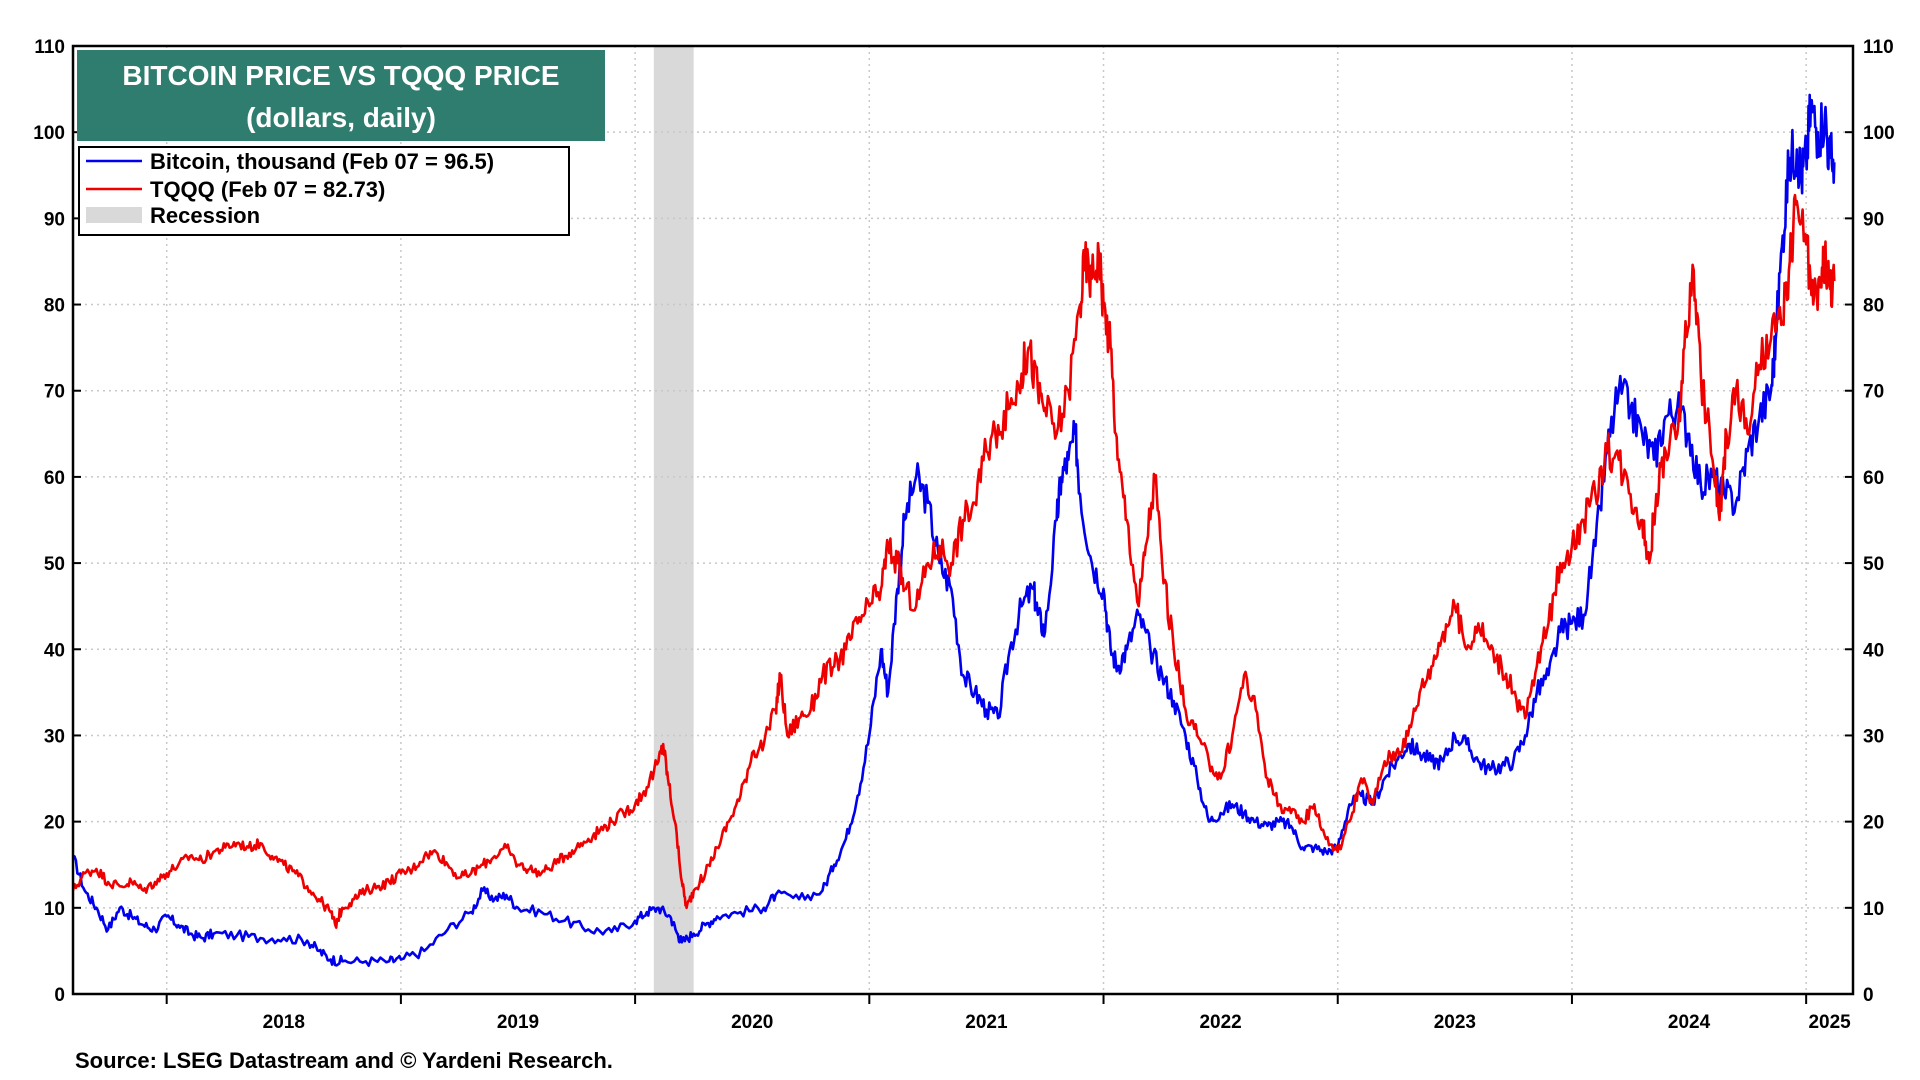  Describe the element at coordinates (59, 995) in the screenshot. I see `y-tick-label-left: 0` at that location.